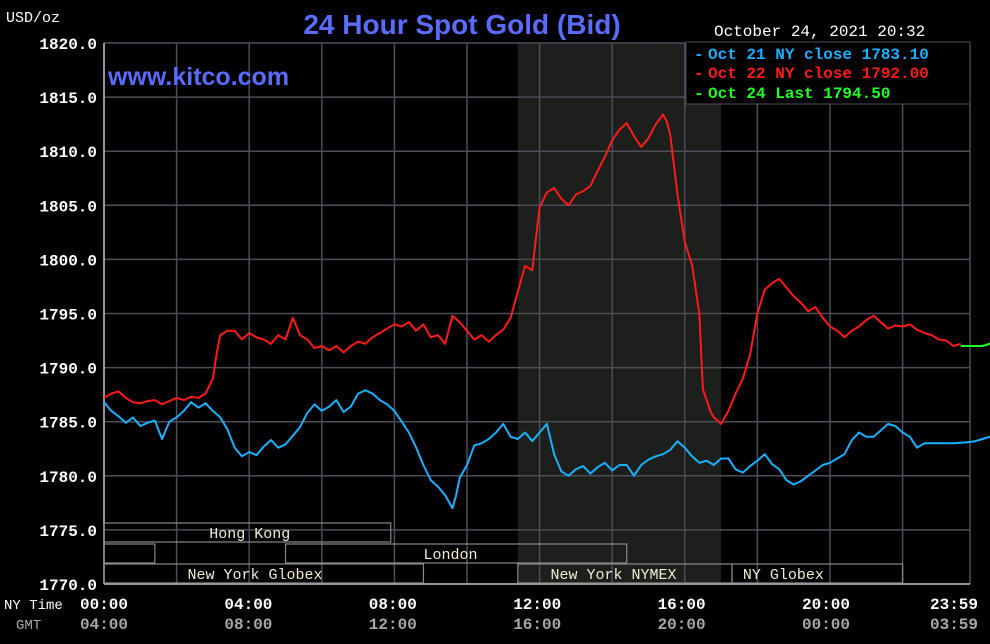 Image resolution: width=990 pixels, height=644 pixels. Describe the element at coordinates (68, 478) in the screenshot. I see `y-tick-label: 1780.0` at that location.